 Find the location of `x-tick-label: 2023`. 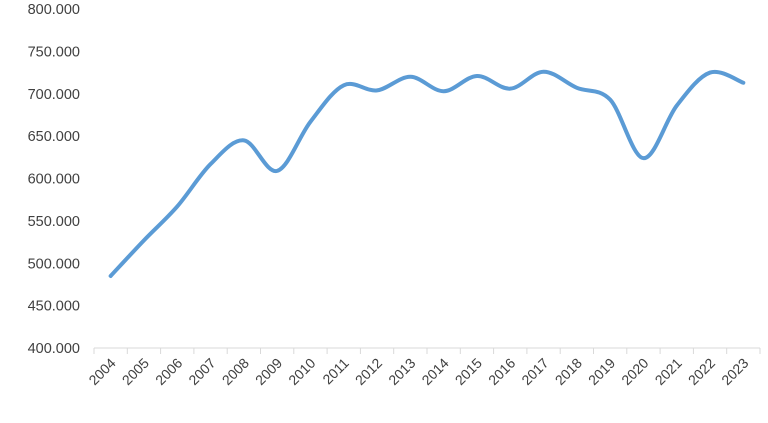

x-tick-label: 2023 is located at coordinates (734, 371).